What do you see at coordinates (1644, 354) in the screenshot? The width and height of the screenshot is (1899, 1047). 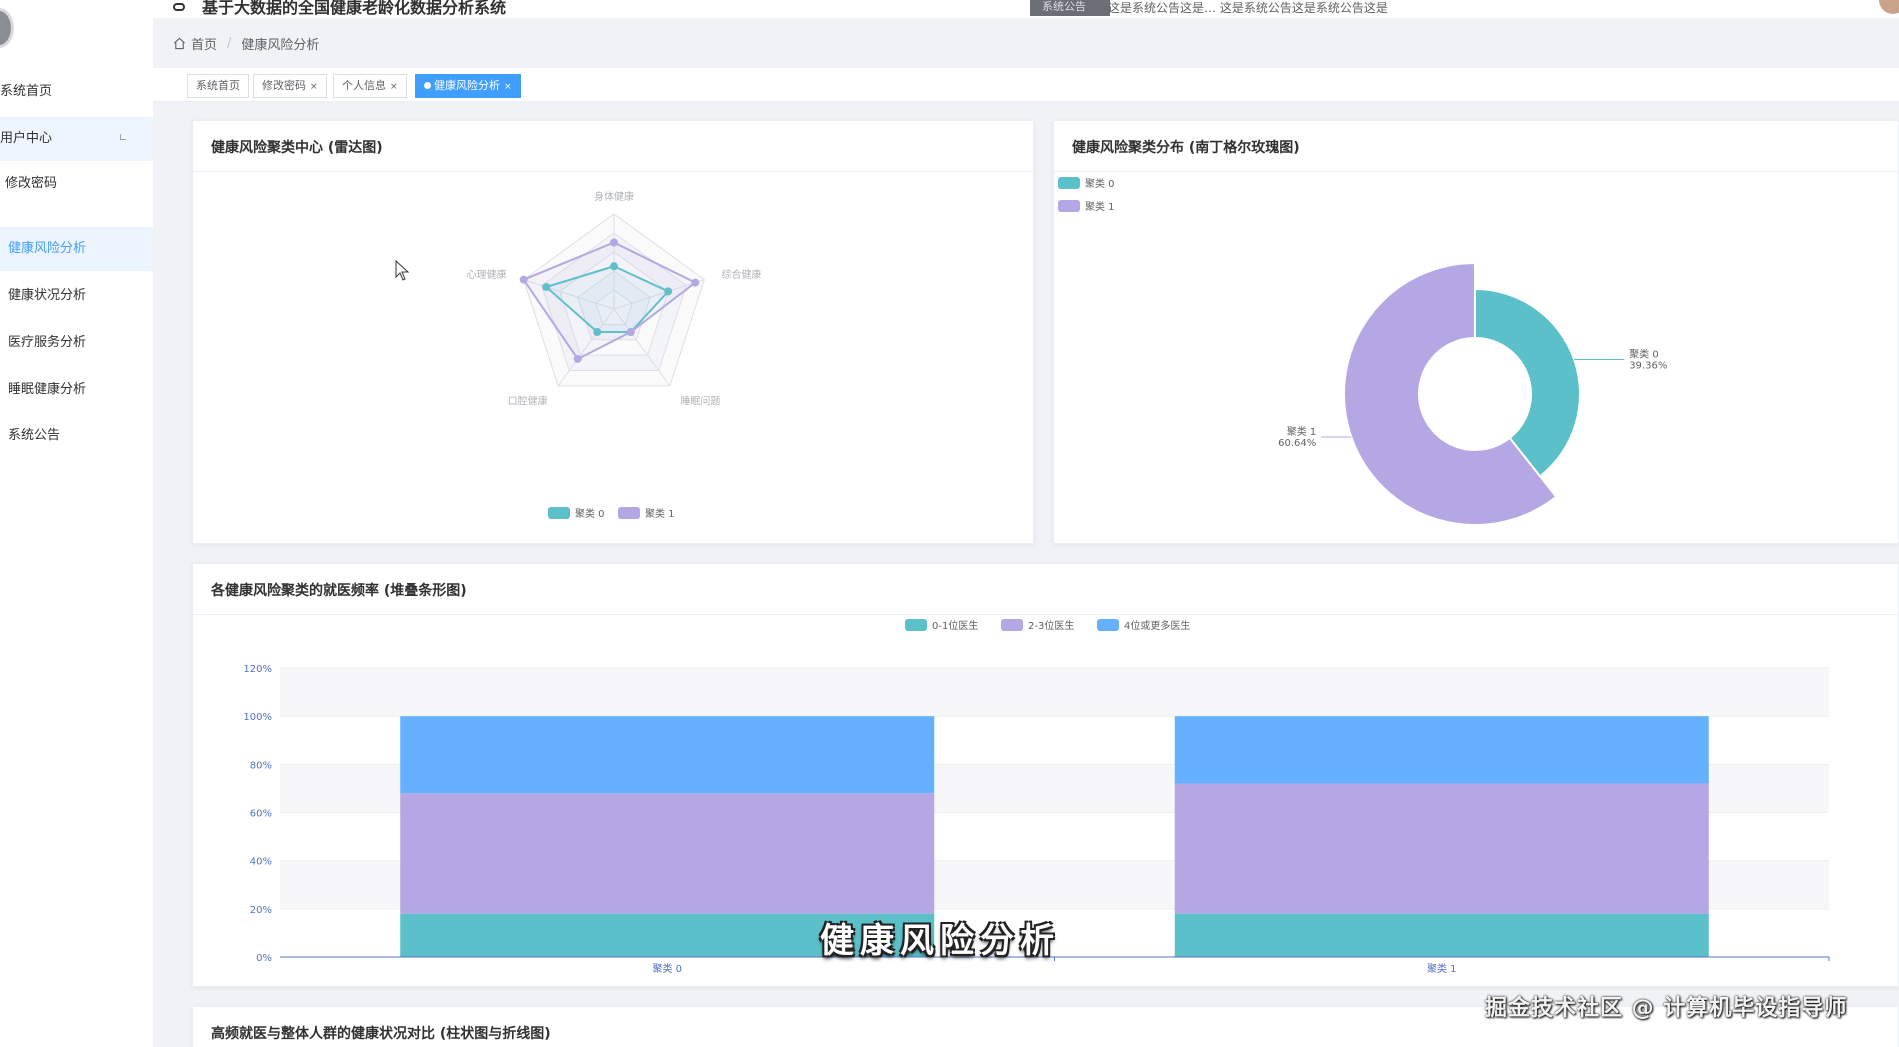 I see `rose-label-name: 聚类 0` at bounding box center [1644, 354].